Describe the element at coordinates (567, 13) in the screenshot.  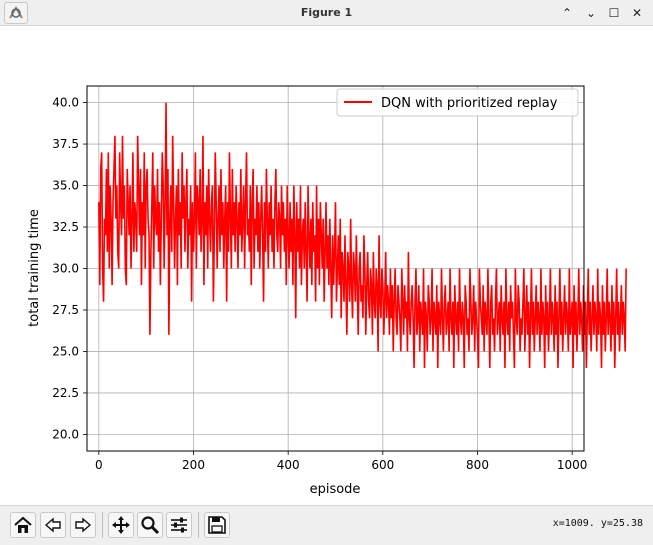
I see `collapse-button: ⌃` at that location.